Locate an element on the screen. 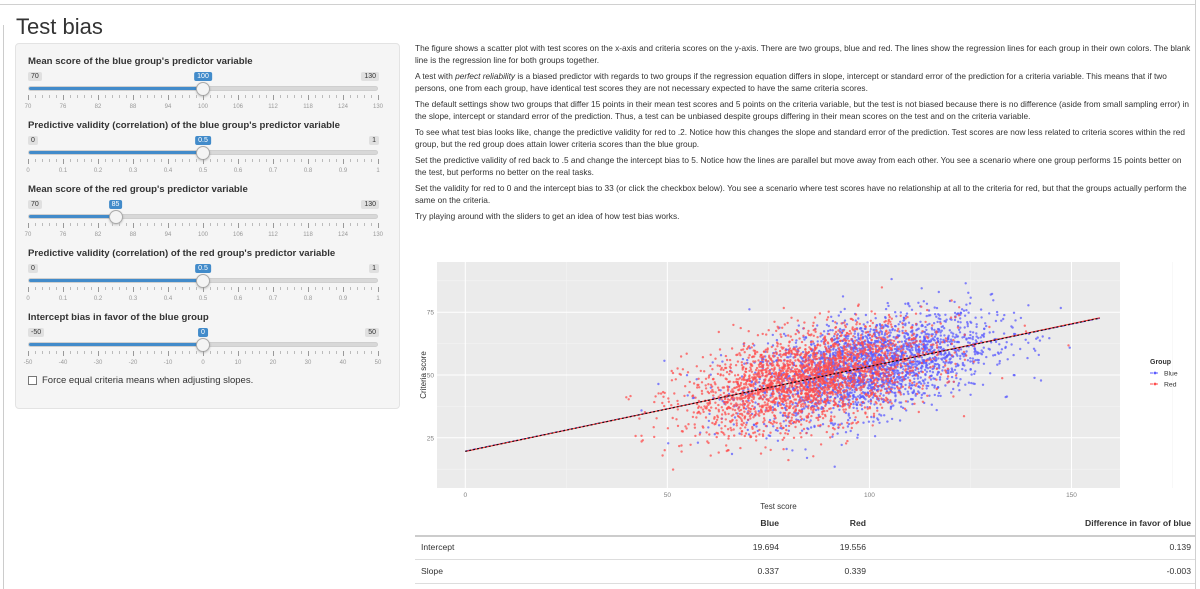  slider-value-label: 0.5 is located at coordinates (203, 140).